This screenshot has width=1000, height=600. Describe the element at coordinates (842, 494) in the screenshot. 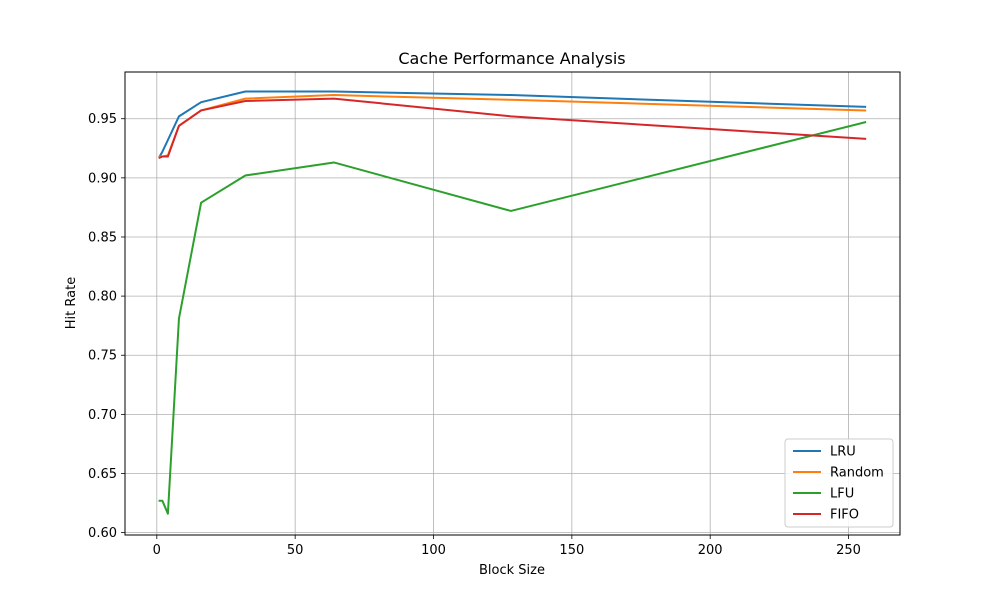

I see `legend-label-lfu: LFU` at that location.